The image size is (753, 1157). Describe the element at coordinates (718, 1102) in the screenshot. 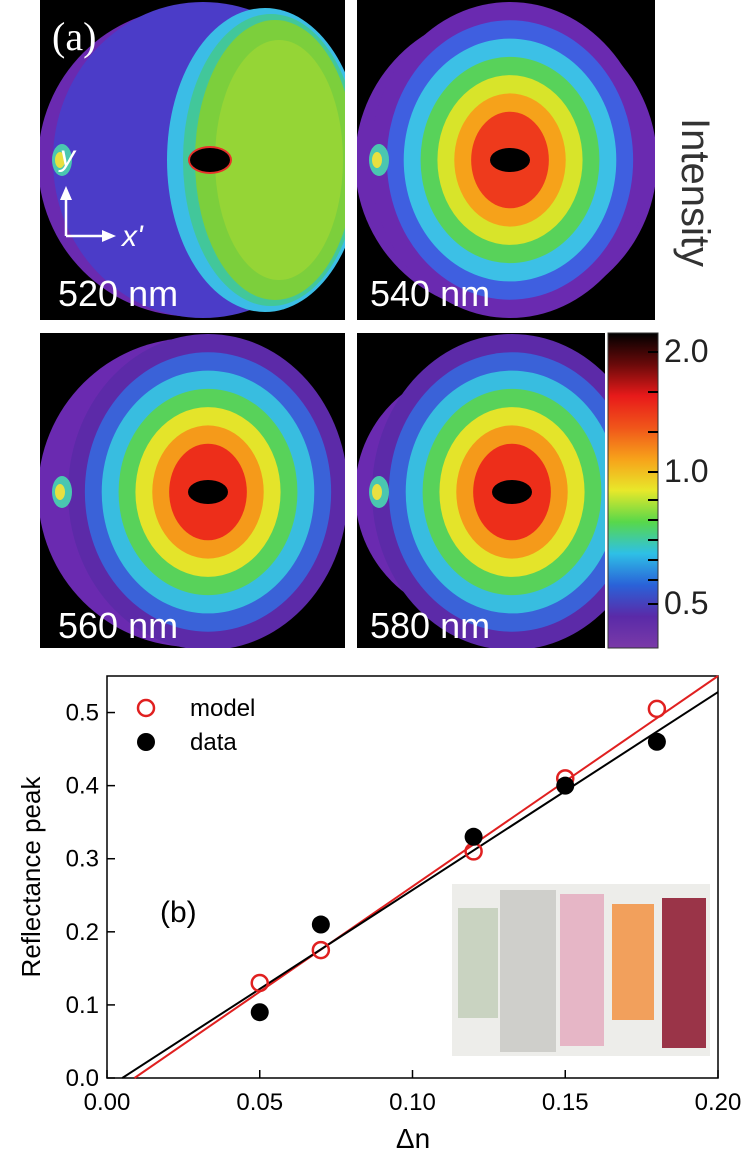

I see `x-tick-label: 0.20` at that location.